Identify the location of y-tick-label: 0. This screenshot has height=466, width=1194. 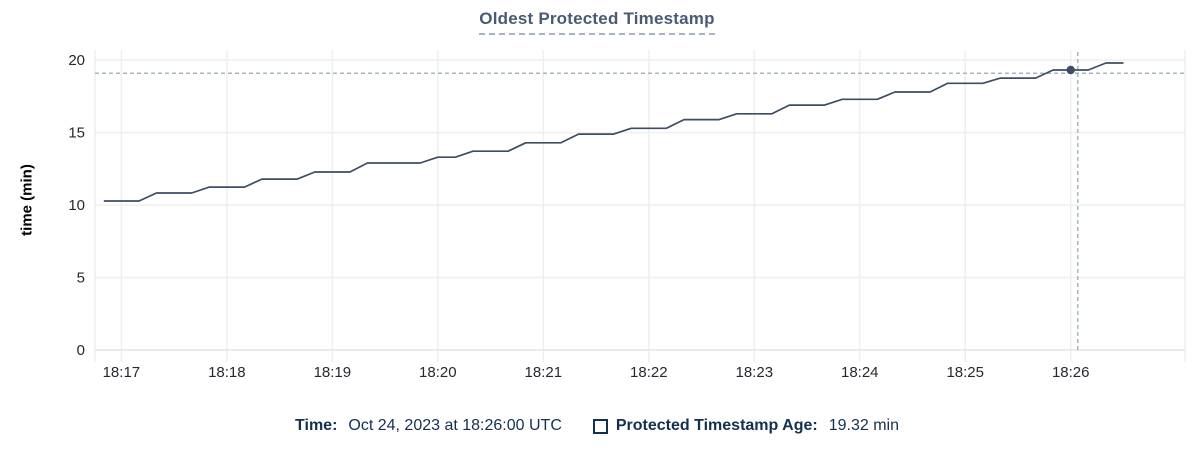
(81, 350).